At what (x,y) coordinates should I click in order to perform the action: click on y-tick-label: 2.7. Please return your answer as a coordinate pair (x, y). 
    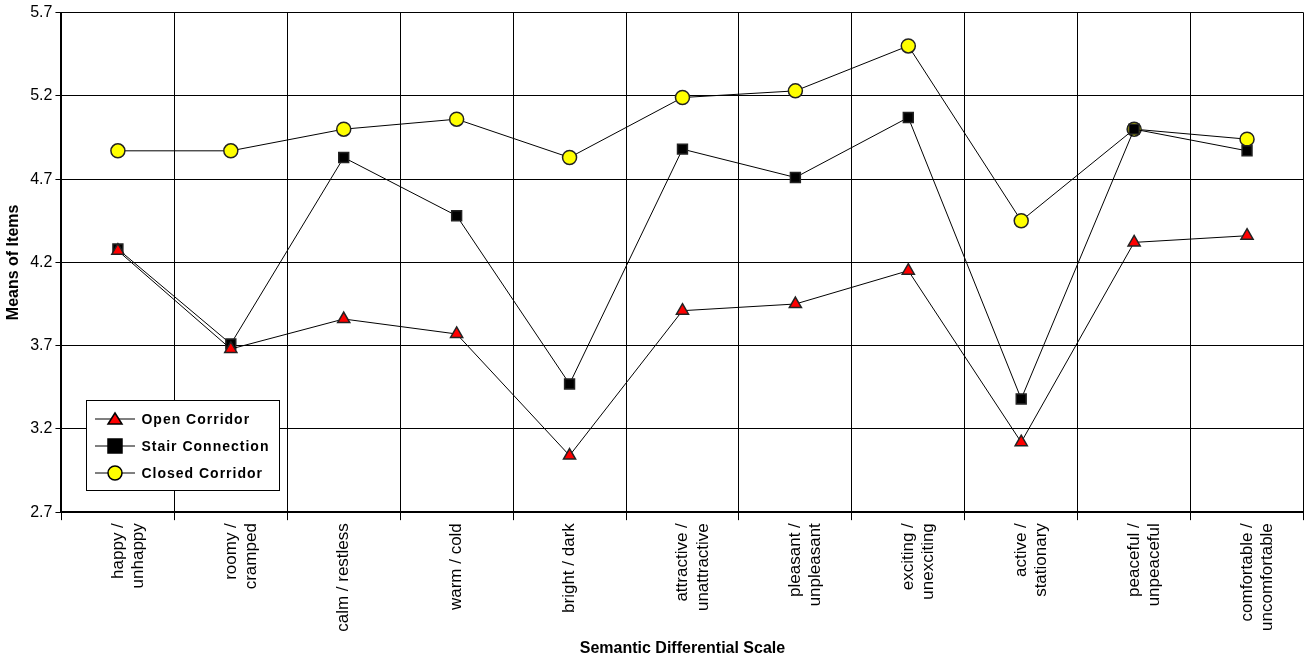
    Looking at the image, I should click on (41, 511).